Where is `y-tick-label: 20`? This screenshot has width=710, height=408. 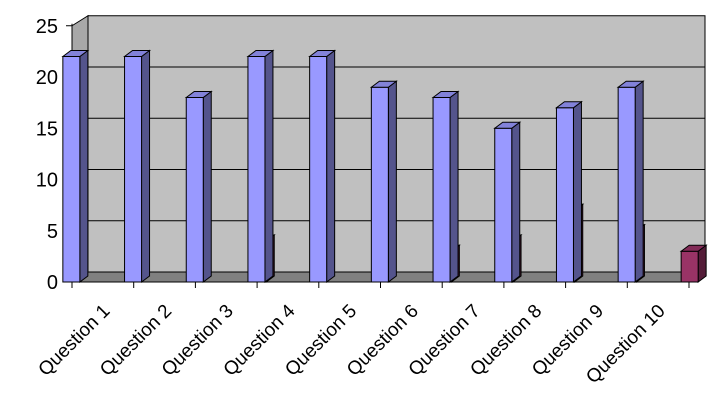
y-tick-label: 20 is located at coordinates (47, 78).